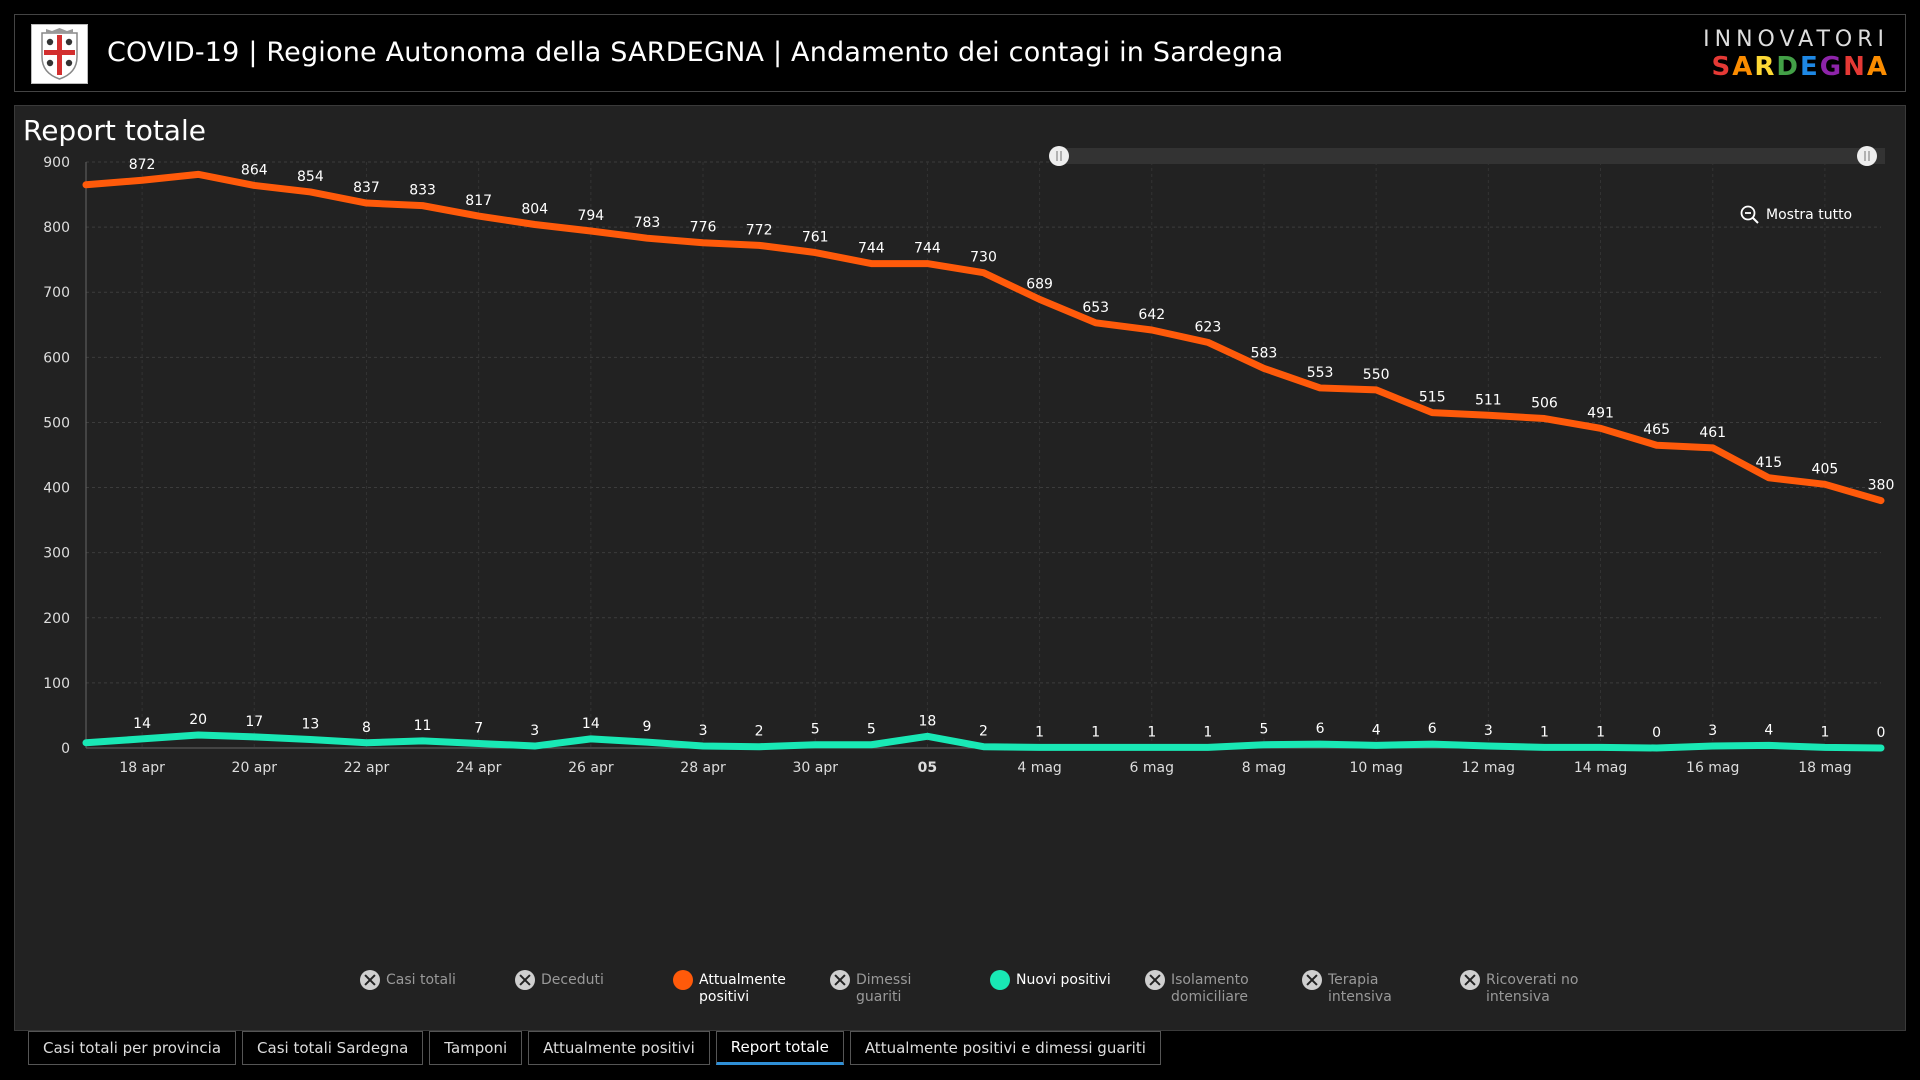  Describe the element at coordinates (1208, 327) in the screenshot. I see `data-label: 623` at that location.